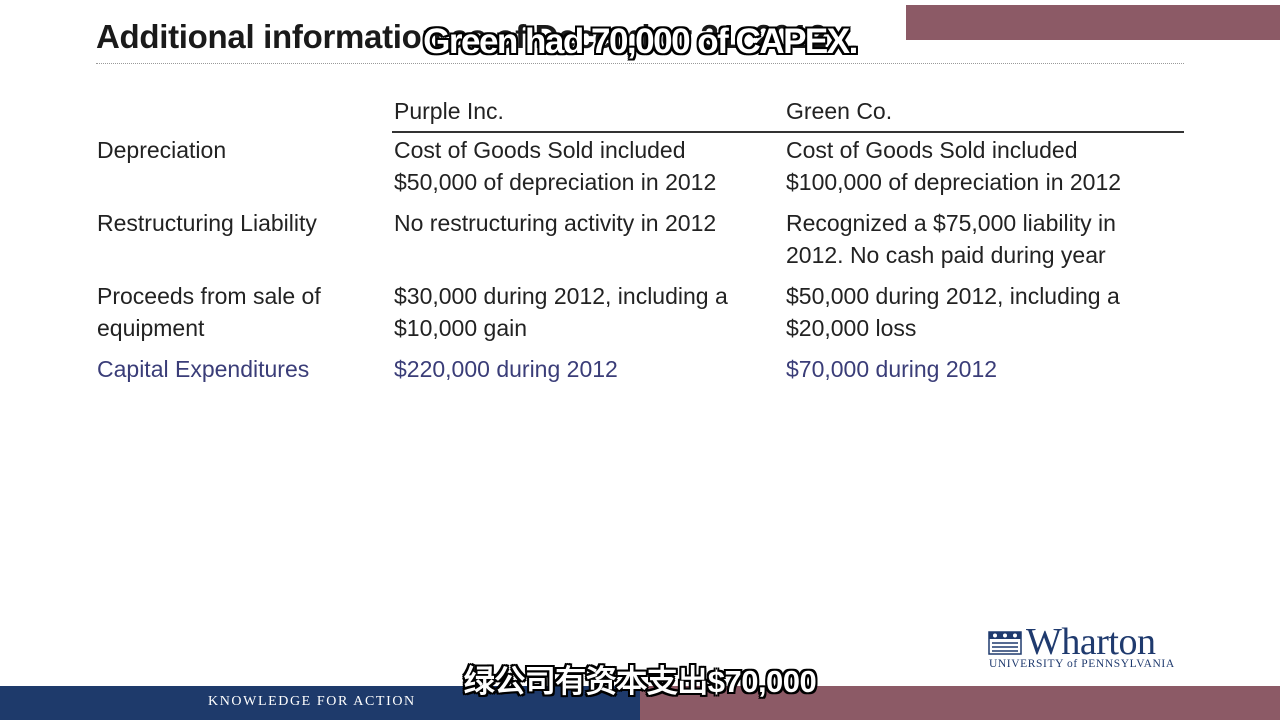  What do you see at coordinates (1093, 22) in the screenshot?
I see `top-accent-bar` at bounding box center [1093, 22].